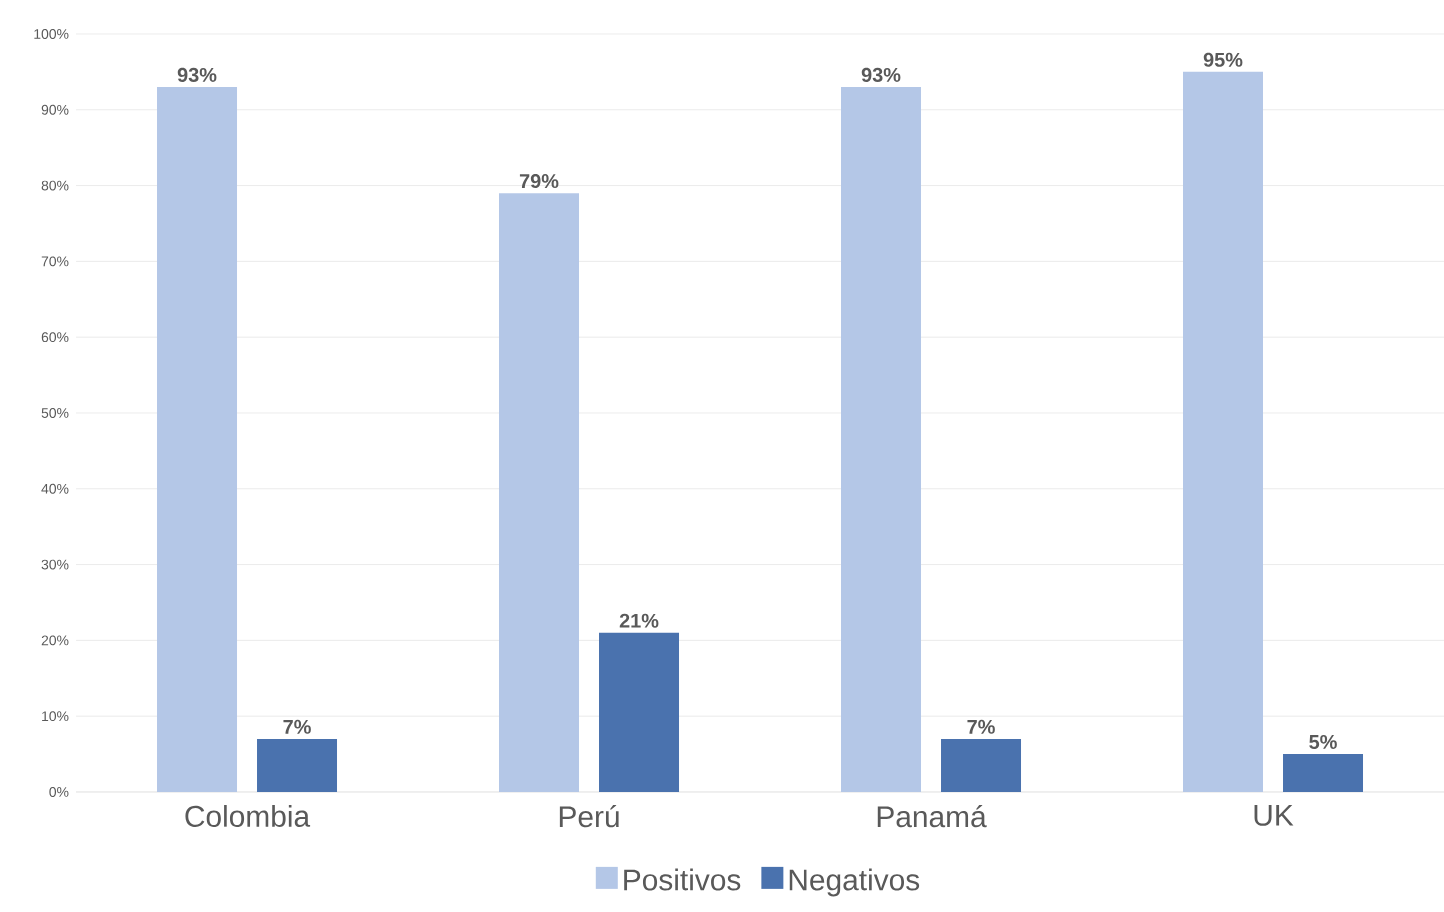  I want to click on legend-label: Positivos, so click(682, 879).